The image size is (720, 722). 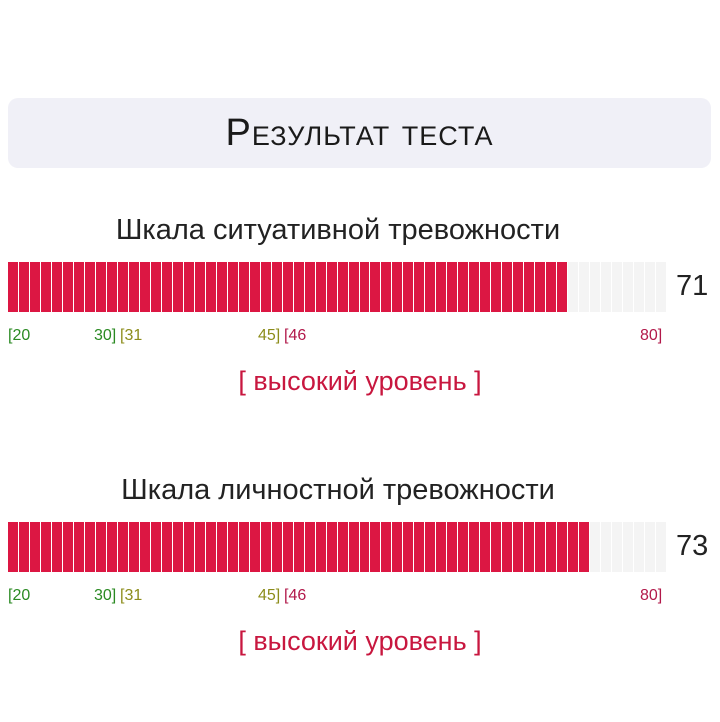 I want to click on page-title: Результат теста, so click(x=359, y=133).